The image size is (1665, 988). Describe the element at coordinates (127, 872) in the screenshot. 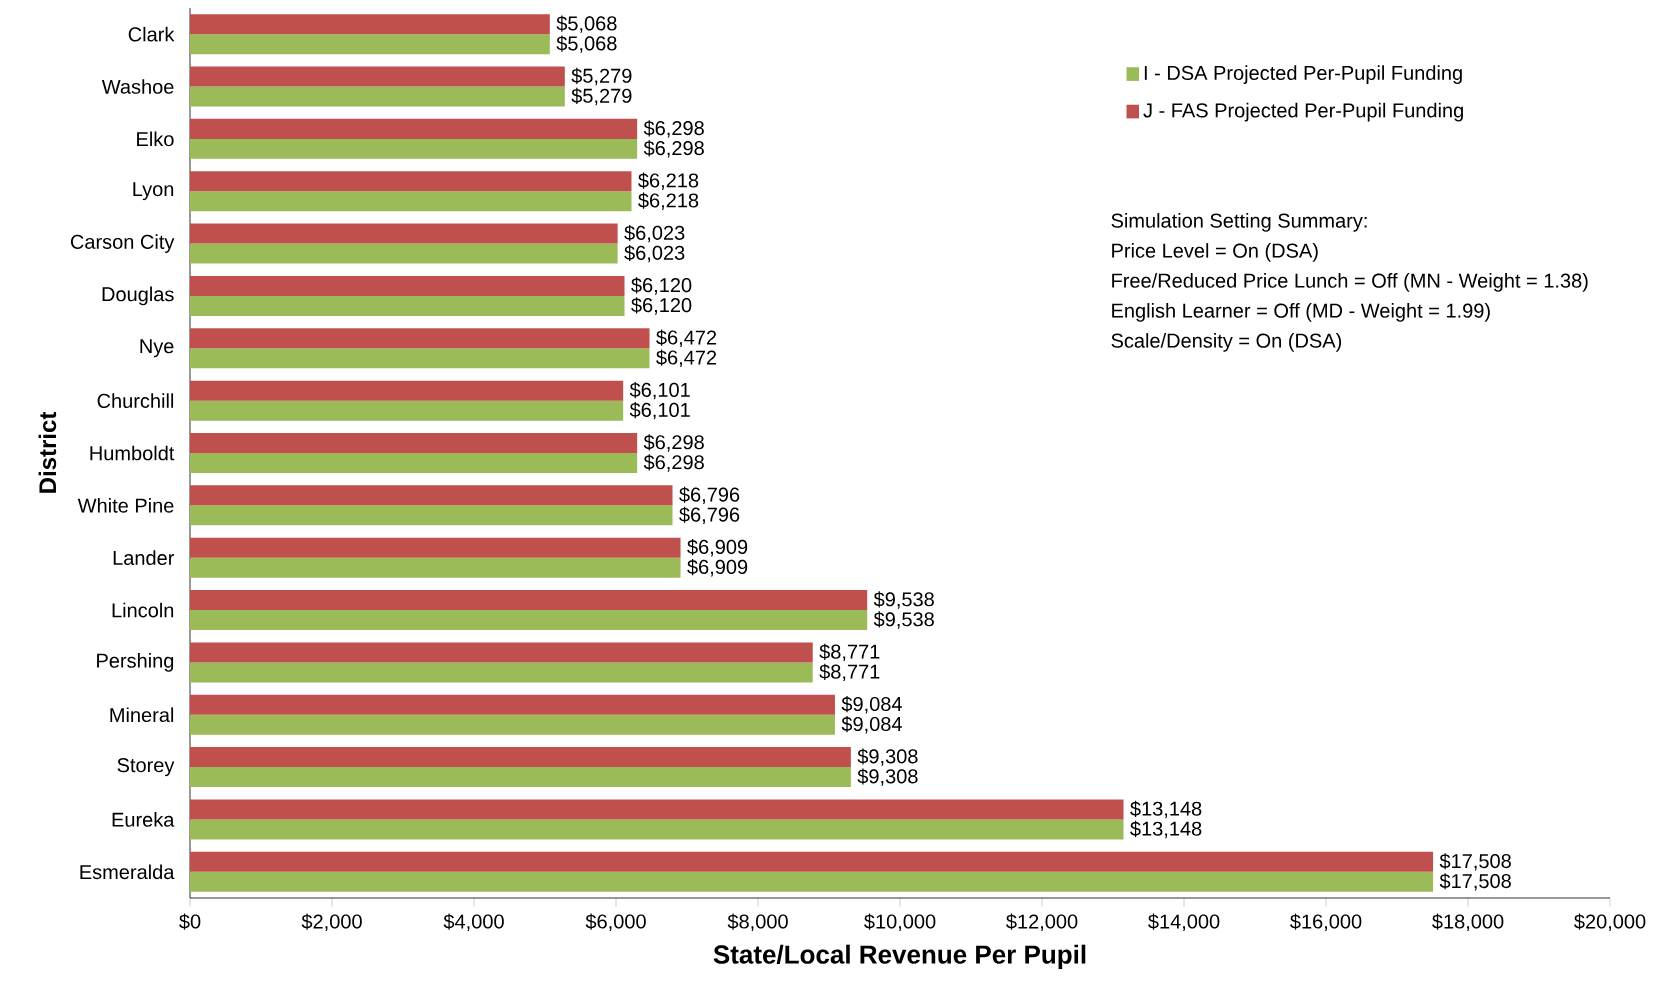

I see `y-tick-label: Esmeralda` at that location.